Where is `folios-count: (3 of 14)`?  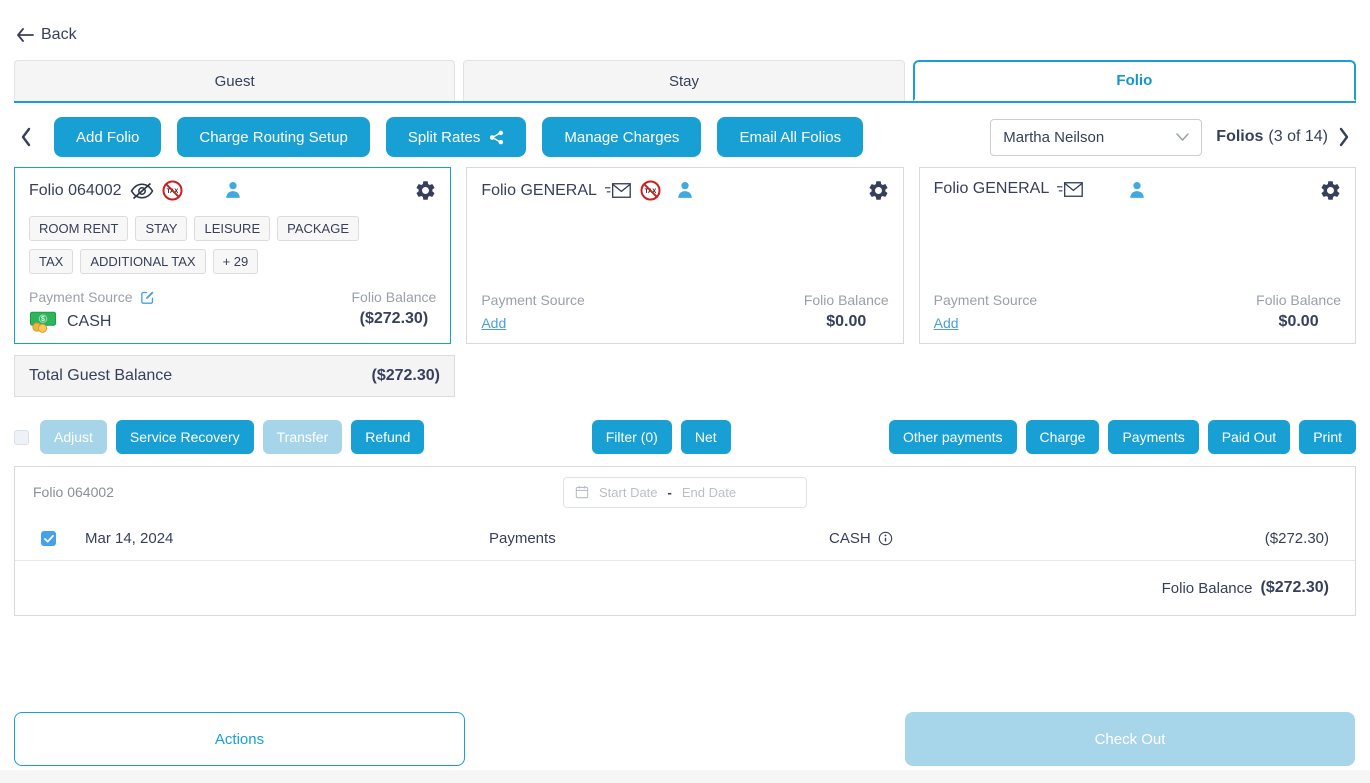
folios-count: (3 of 14) is located at coordinates (1298, 136).